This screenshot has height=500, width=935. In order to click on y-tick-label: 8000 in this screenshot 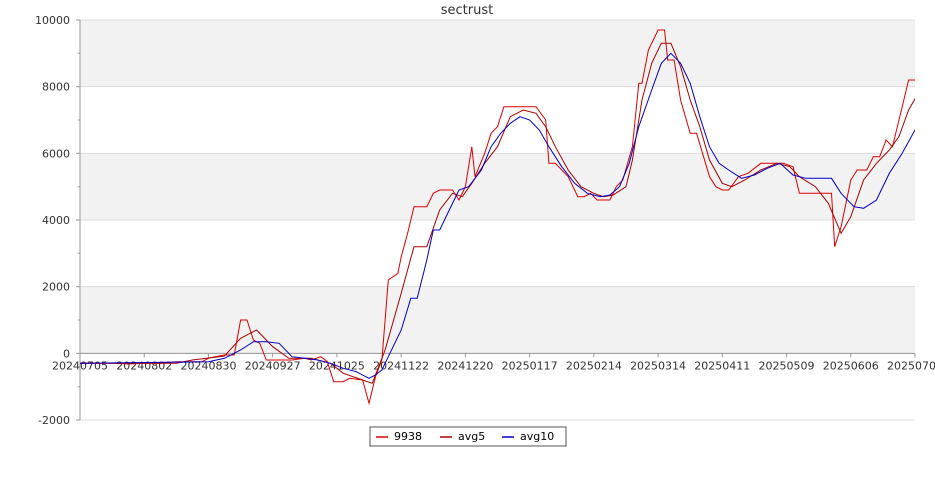, I will do `click(56, 87)`.